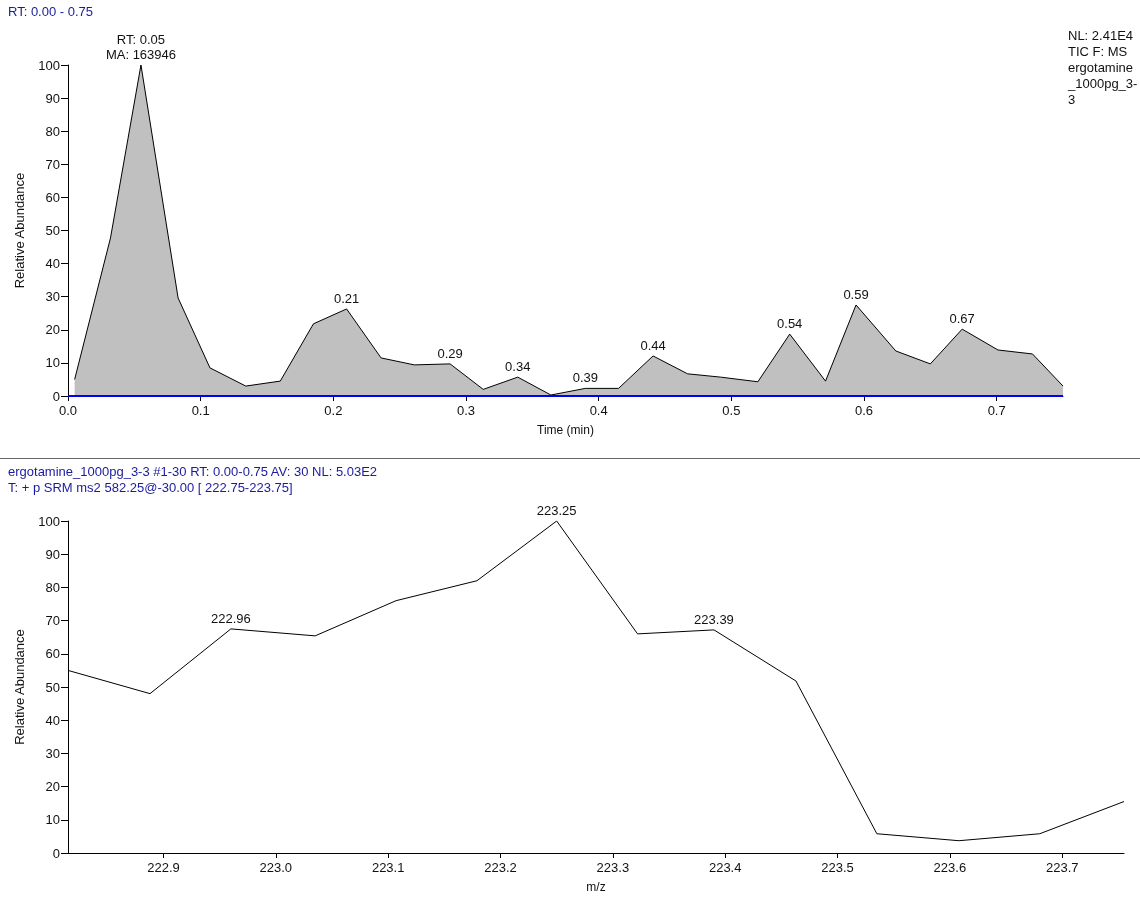 The height and width of the screenshot is (900, 1140). Describe the element at coordinates (193, 471) in the screenshot. I see `chart-title: ergotamine_1000pg_3-3 #1-30 RT: 0.00-0.75 AV: 30 NL: 5.03E2` at that location.